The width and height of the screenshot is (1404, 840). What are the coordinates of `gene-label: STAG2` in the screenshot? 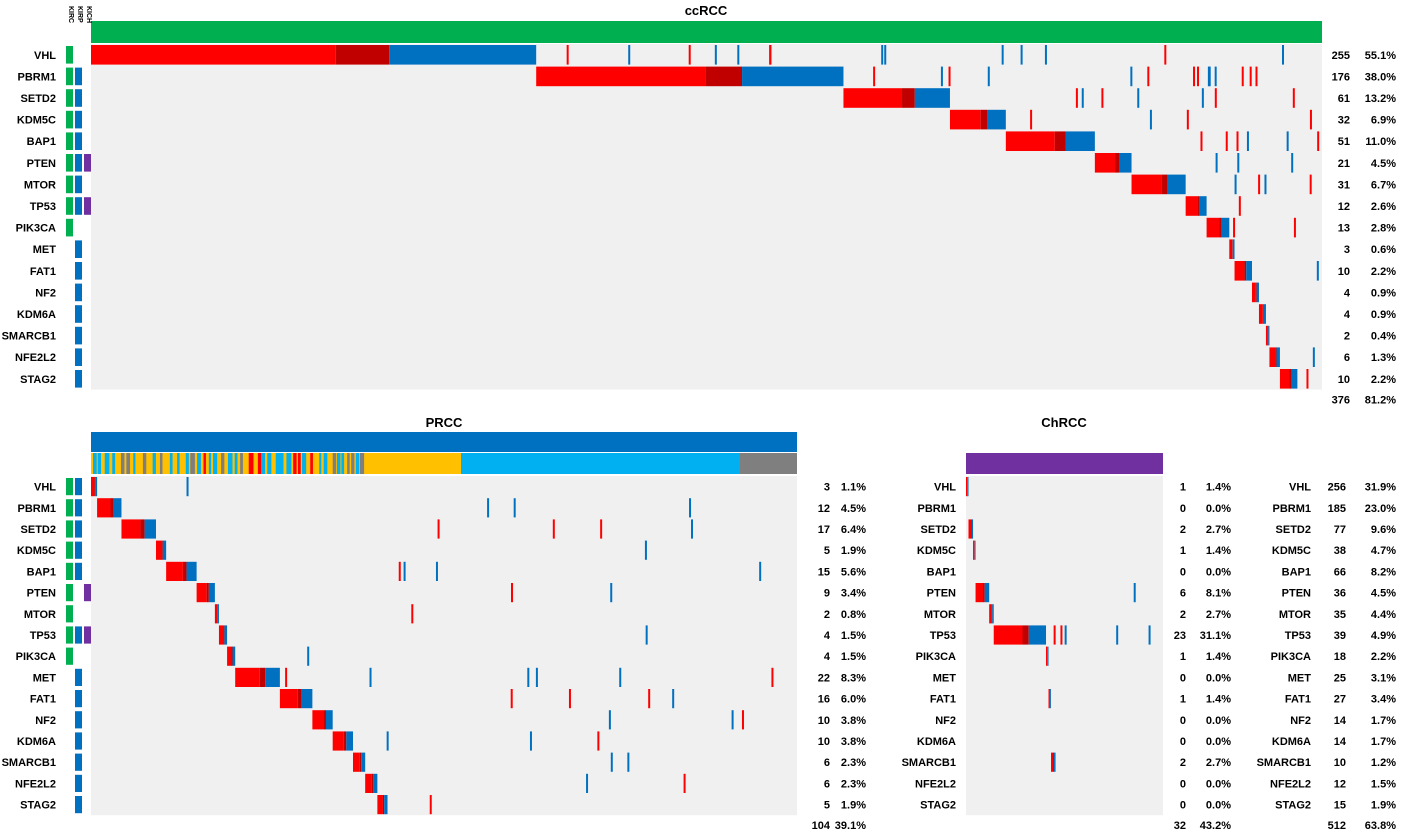 It's located at (38, 380).